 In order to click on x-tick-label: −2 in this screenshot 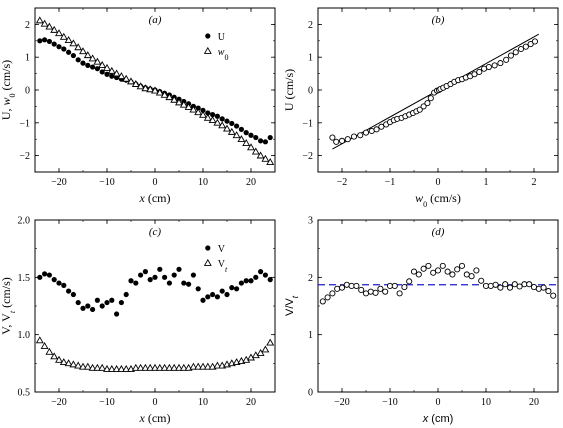, I will do `click(342, 182)`.